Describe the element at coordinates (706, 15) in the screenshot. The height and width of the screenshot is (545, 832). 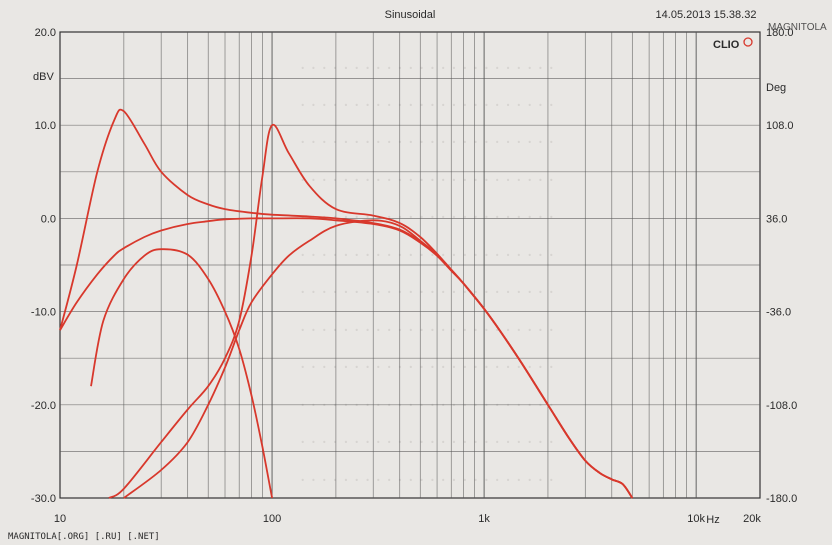
I see `timestamp: 14.05.2013 15.38.32` at that location.